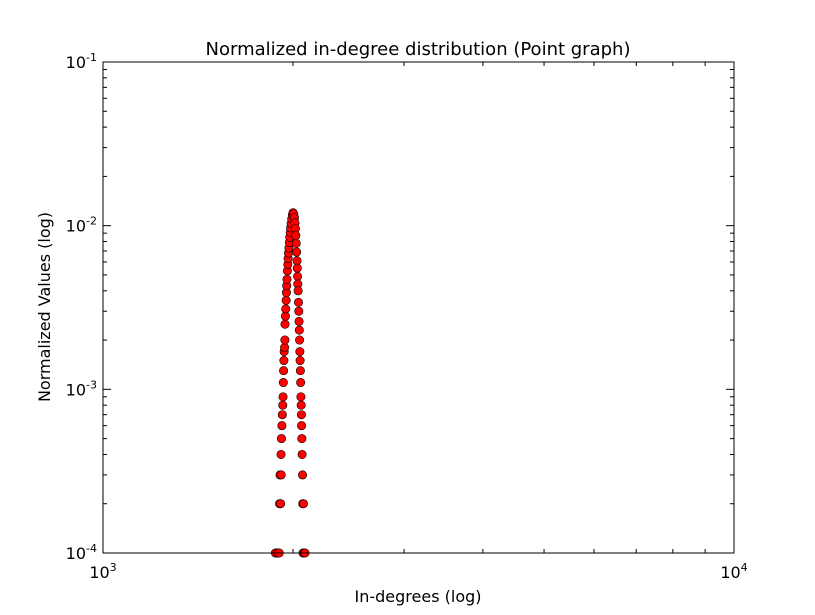  What do you see at coordinates (290, 383) in the screenshot?
I see `data-points` at bounding box center [290, 383].